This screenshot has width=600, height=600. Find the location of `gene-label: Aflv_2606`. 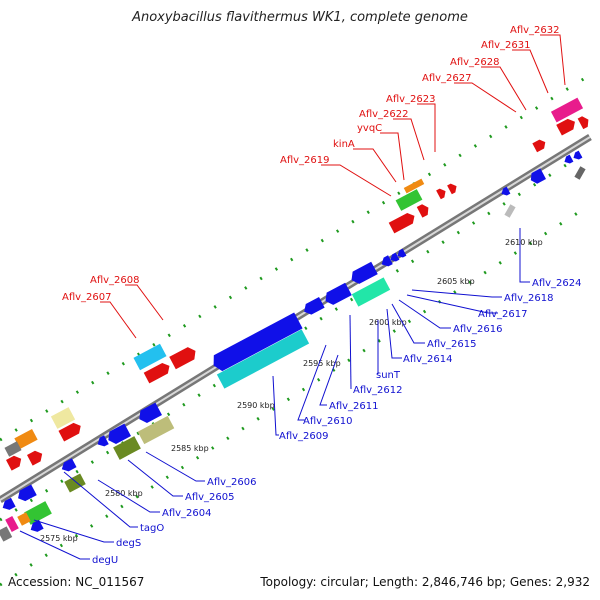

gene-label: Aflv_2606 is located at coordinates (232, 482).